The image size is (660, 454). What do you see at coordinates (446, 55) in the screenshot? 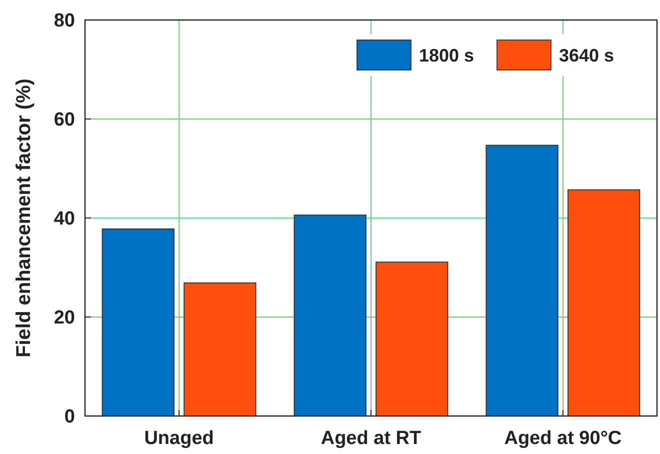
I see `legend-label: 1800 s` at bounding box center [446, 55].